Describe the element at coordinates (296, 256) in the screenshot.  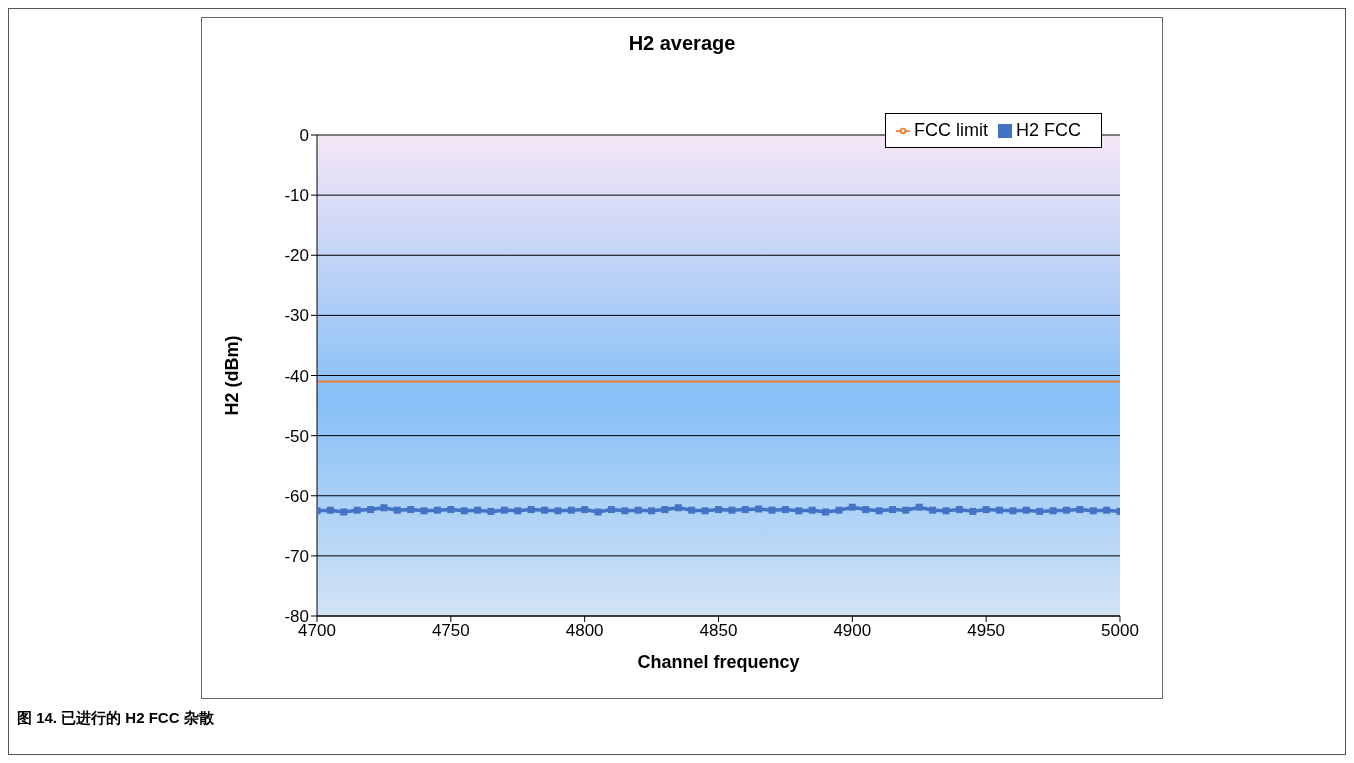
I see `y-tick-label: -20` at that location.